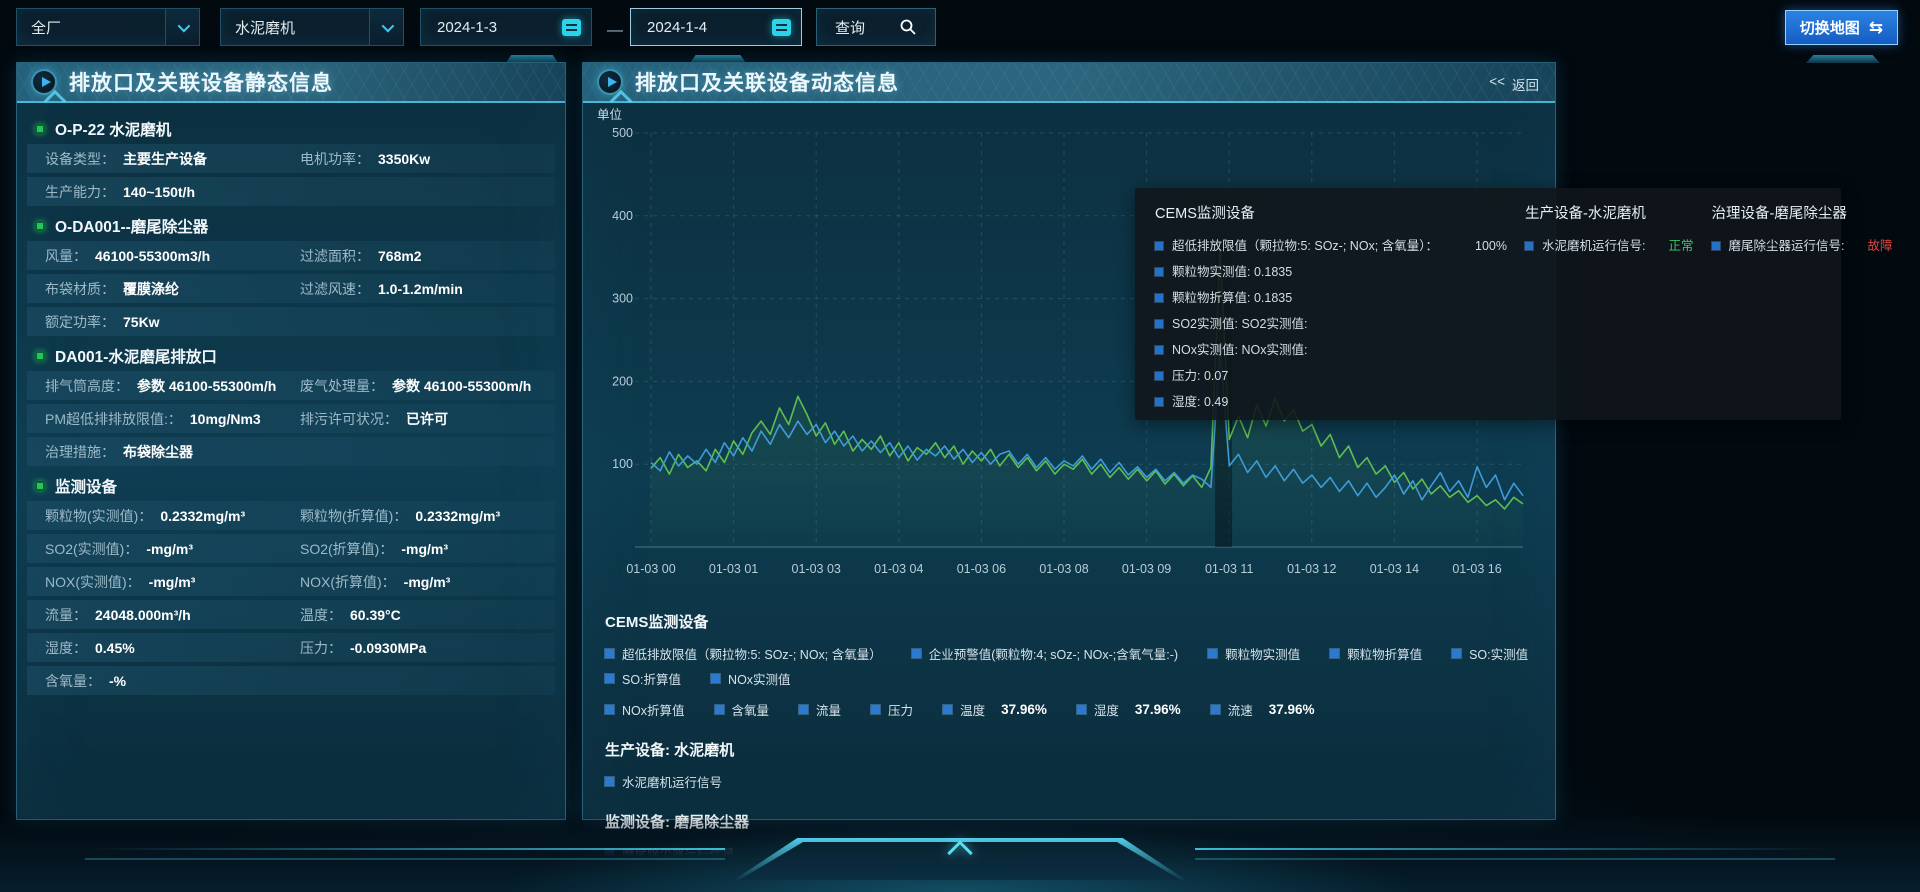 Image resolution: width=1920 pixels, height=892 pixels. I want to click on field-label: NOX(实测值)：, so click(93, 581).